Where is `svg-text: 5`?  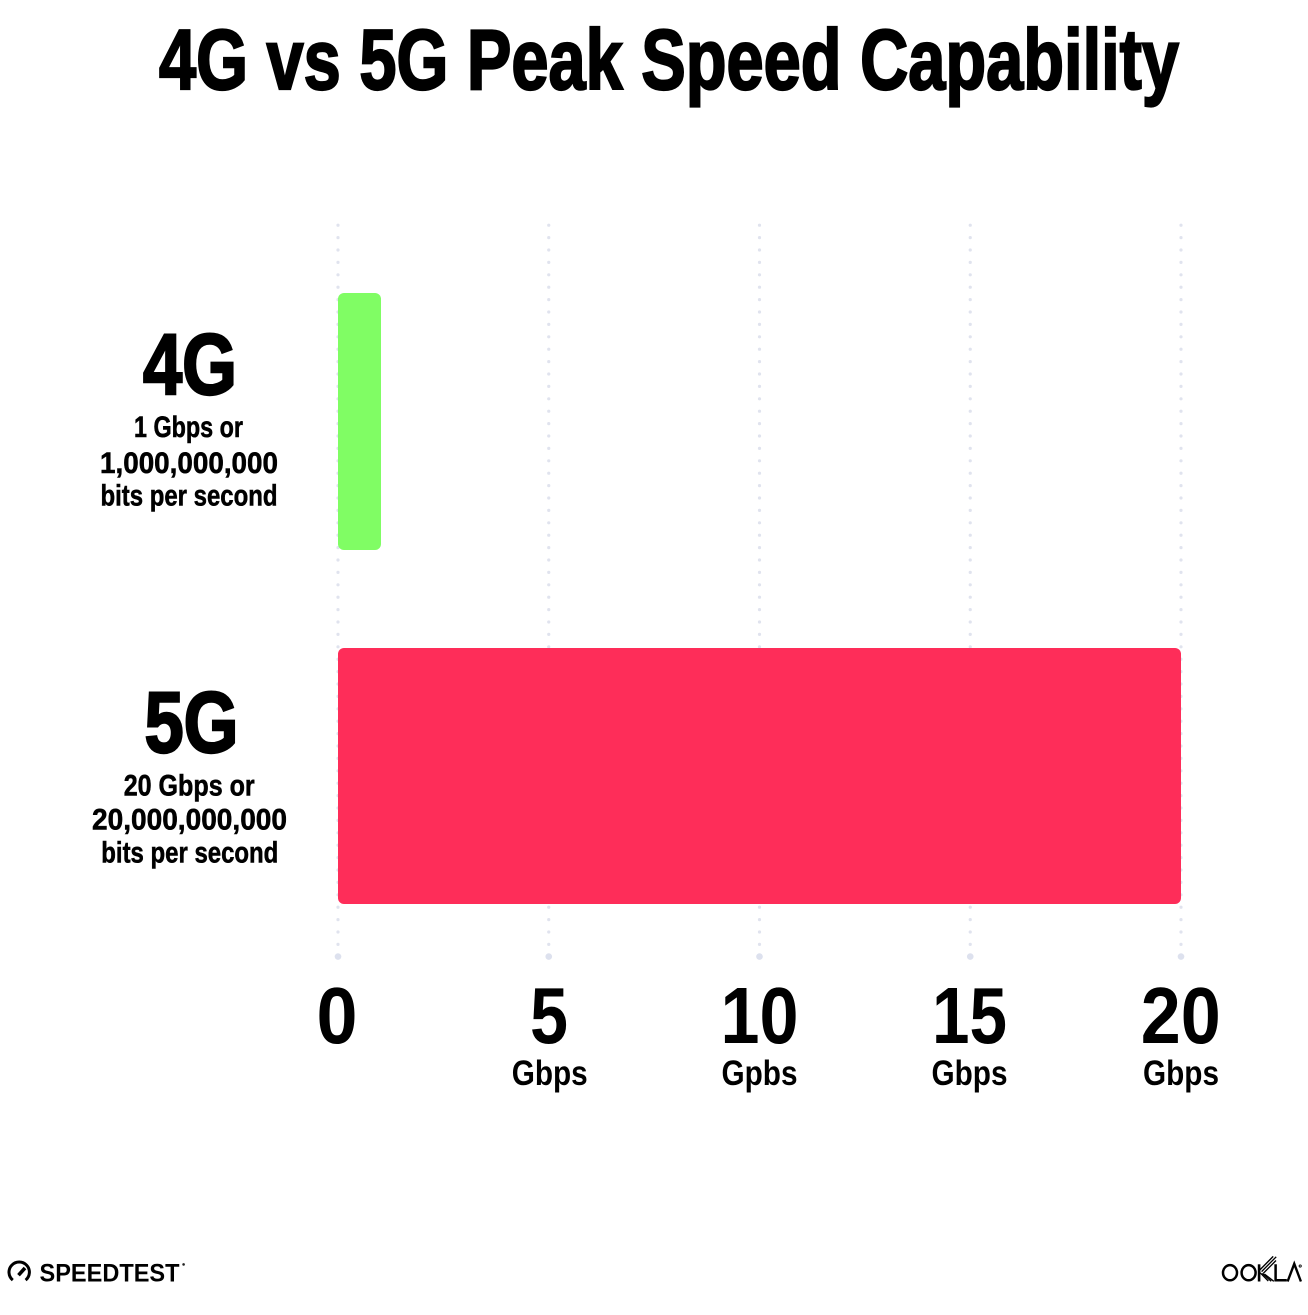
svg-text: 5 is located at coordinates (549, 1015).